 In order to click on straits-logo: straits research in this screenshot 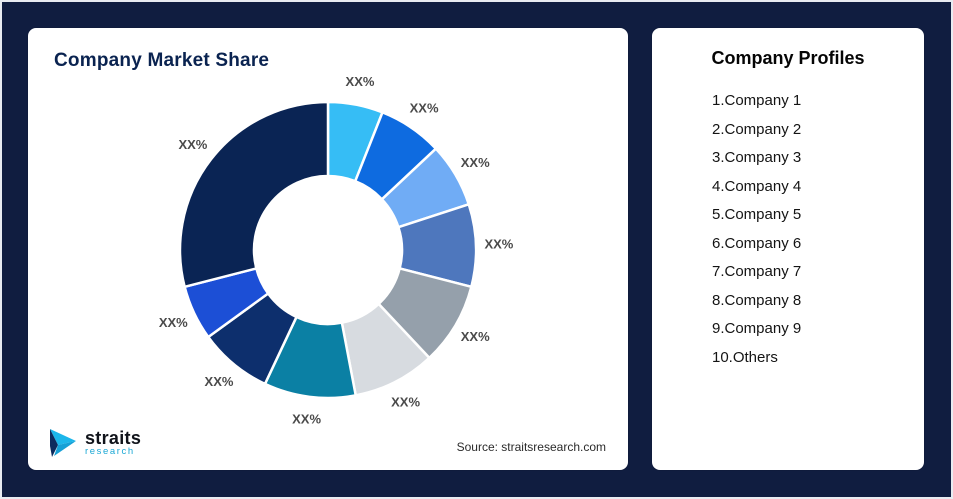, I will do `click(94, 443)`.